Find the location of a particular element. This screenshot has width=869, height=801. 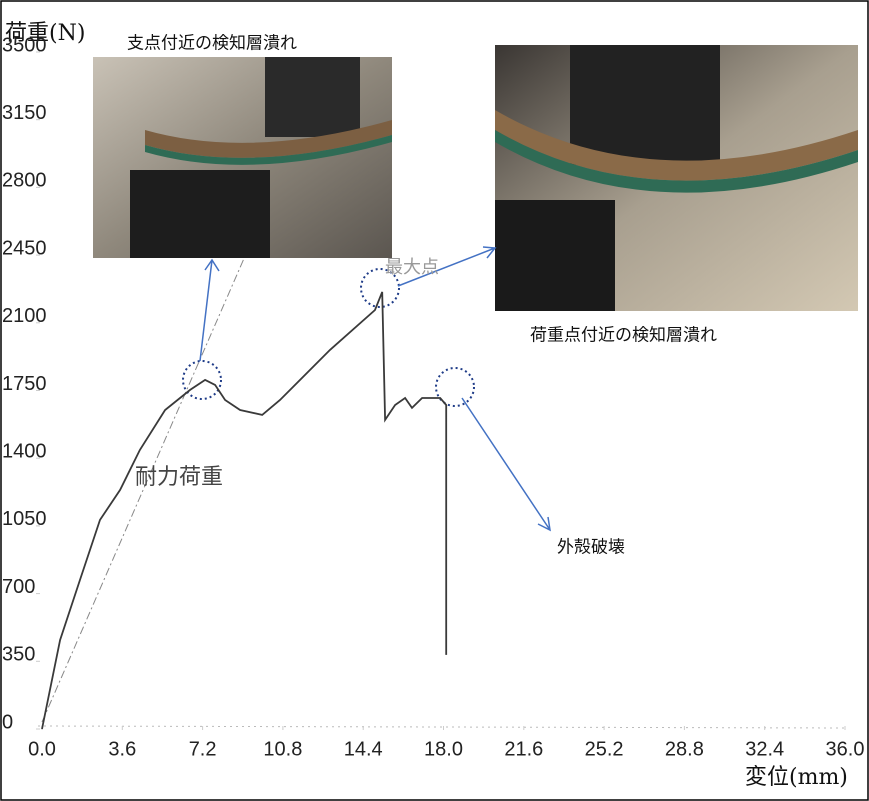

y-tick-label: 1050 is located at coordinates (24, 519).